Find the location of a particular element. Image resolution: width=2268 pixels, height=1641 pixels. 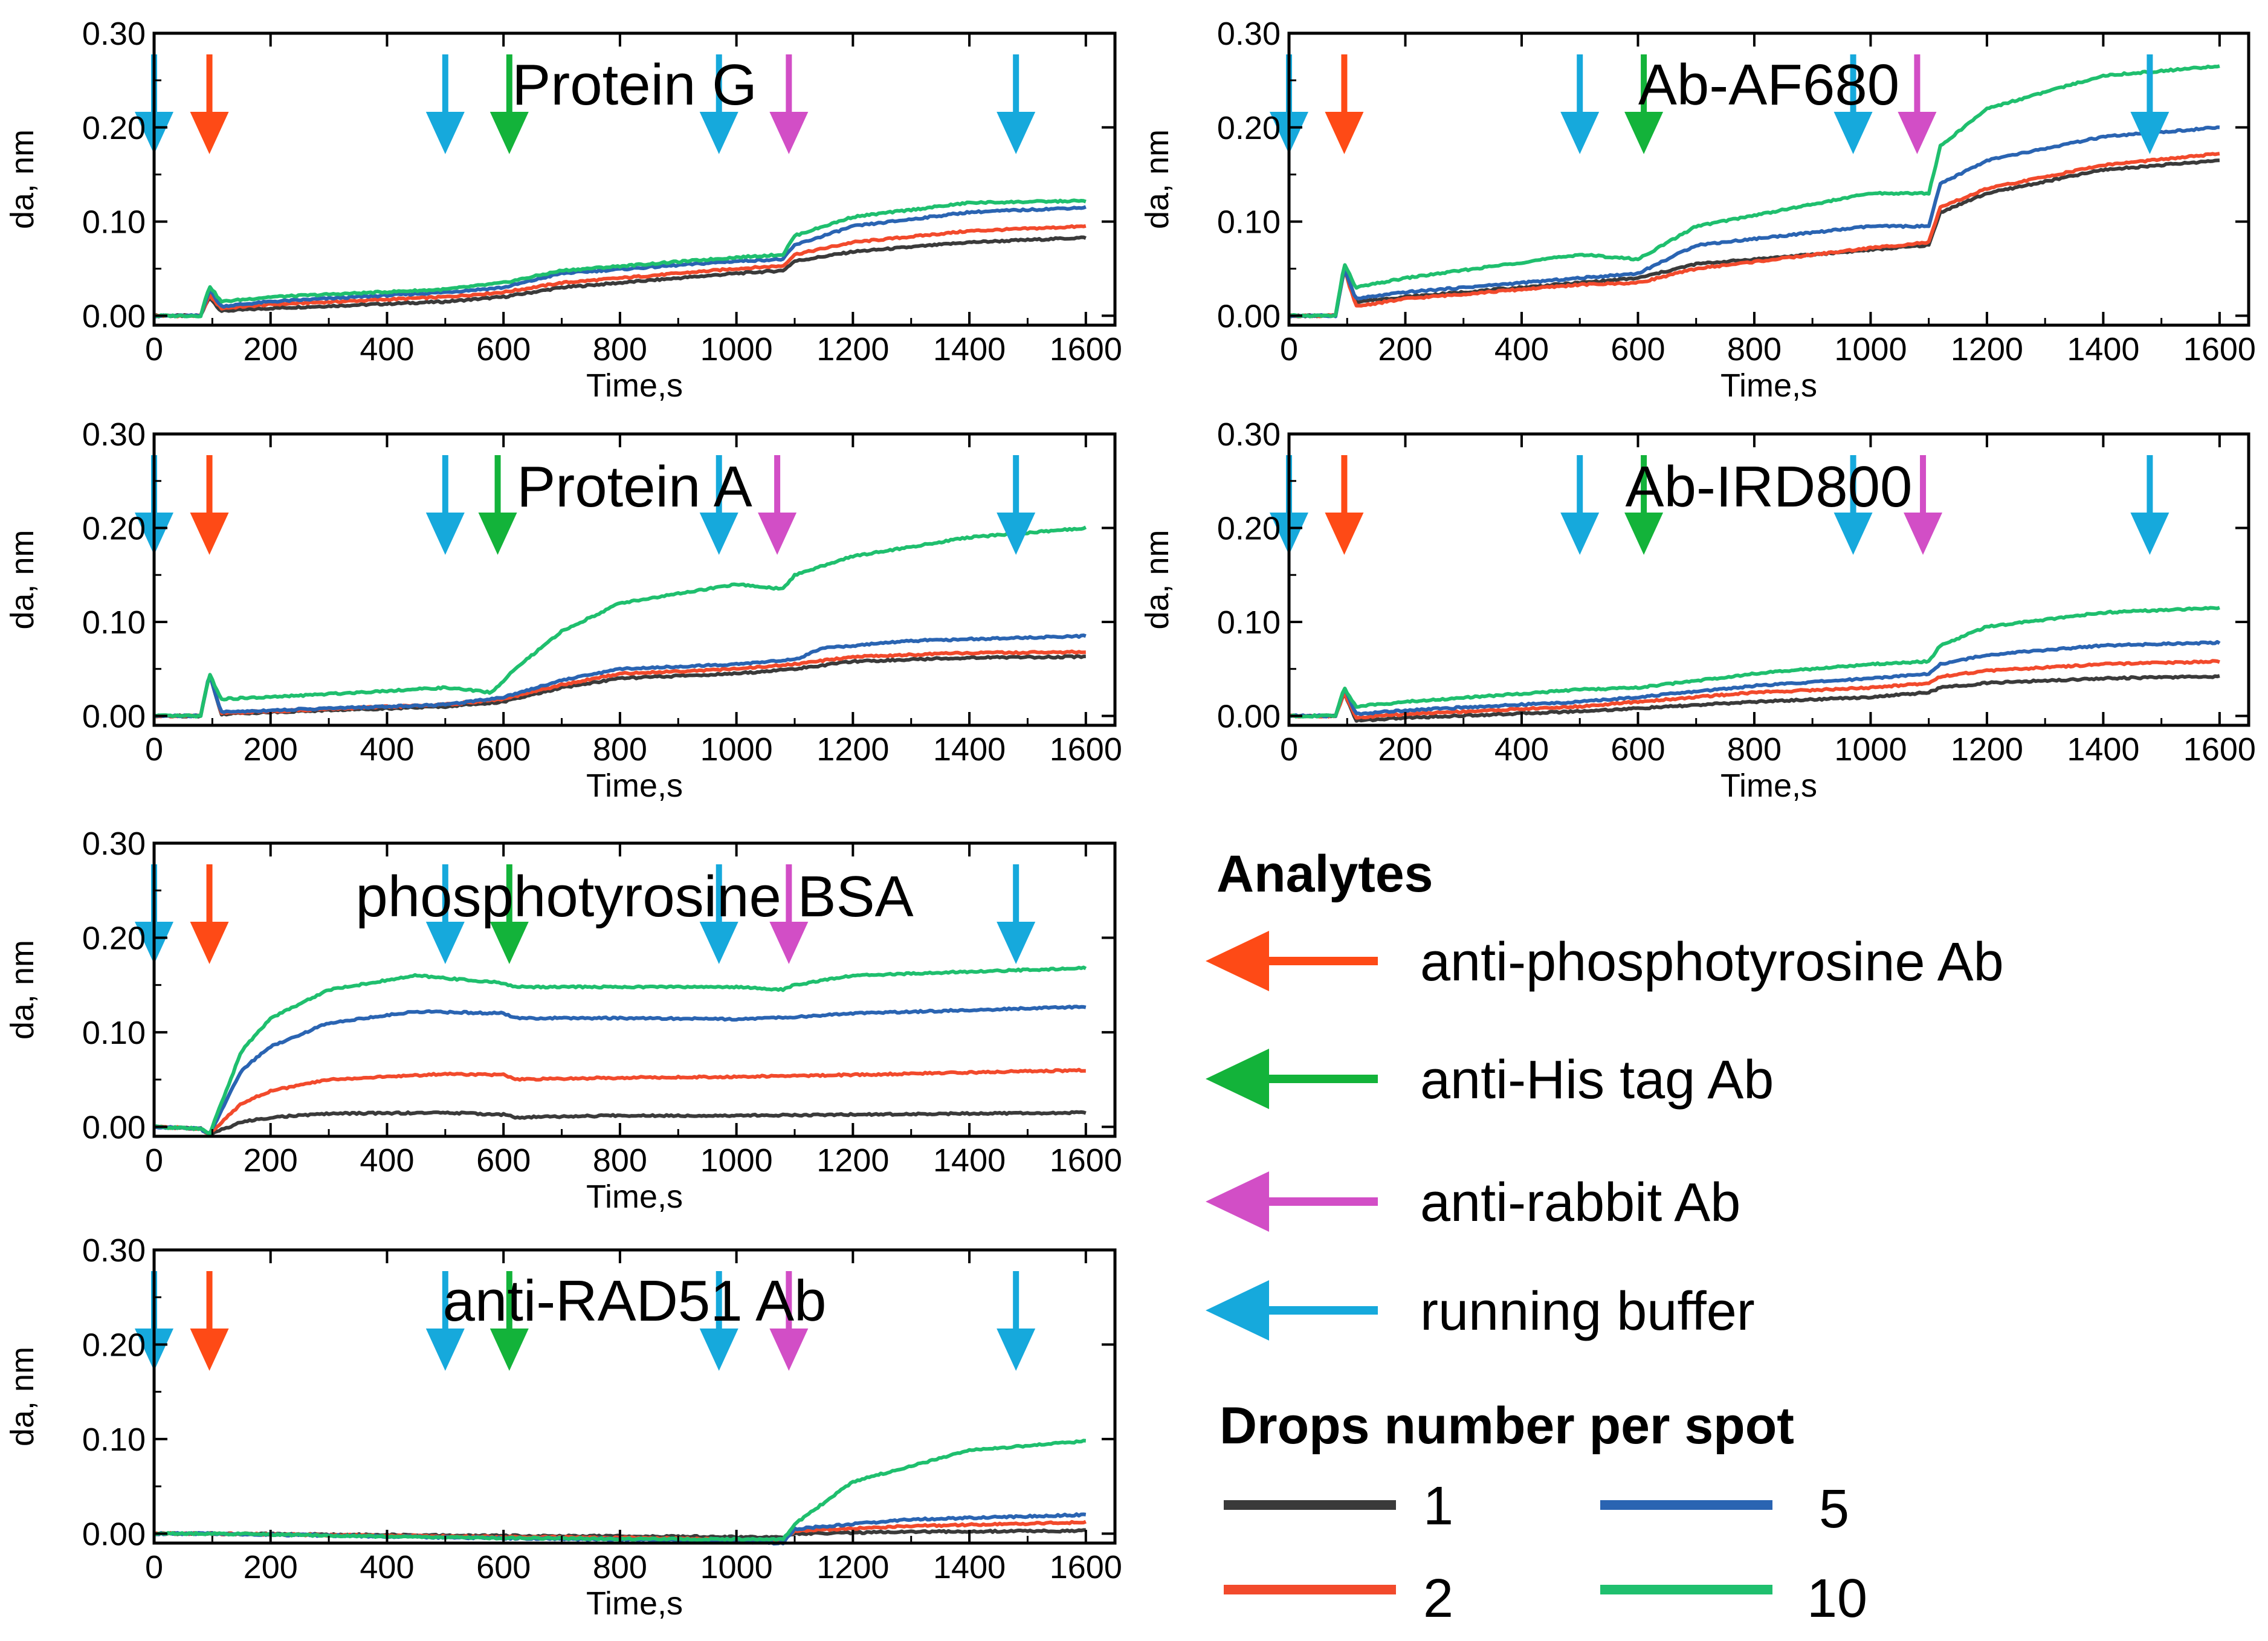

panel-title: phosphotyrosine BSA is located at coordinates (634, 897).